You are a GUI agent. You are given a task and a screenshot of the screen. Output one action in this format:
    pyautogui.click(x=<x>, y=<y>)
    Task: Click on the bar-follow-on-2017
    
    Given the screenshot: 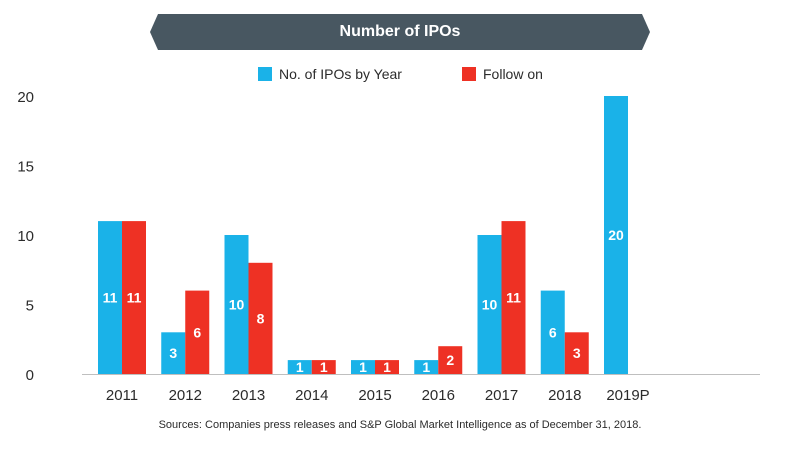 What is the action you would take?
    pyautogui.click(x=513, y=297)
    